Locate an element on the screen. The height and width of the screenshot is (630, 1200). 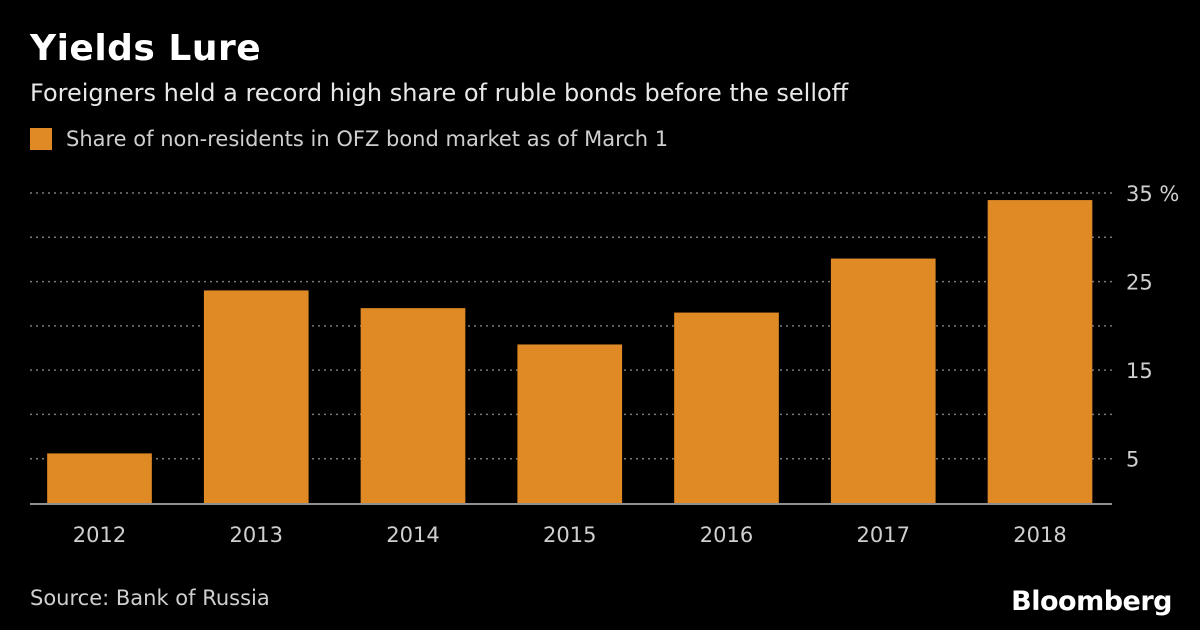
bar-2014 is located at coordinates (413, 405).